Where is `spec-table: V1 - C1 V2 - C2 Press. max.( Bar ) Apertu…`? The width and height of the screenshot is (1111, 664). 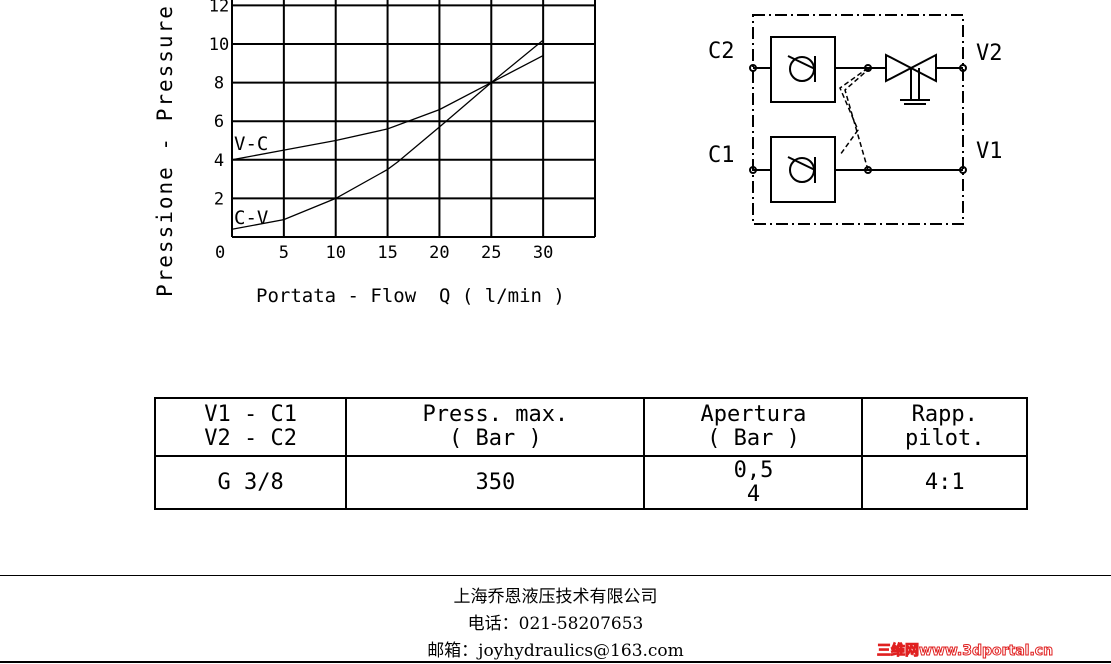
spec-table: V1 - C1 V2 - C2 Press. max.( Bar ) Apertu… is located at coordinates (590, 453).